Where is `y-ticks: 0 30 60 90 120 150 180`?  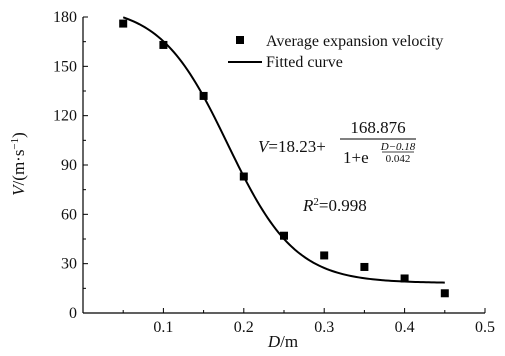 y-ticks: 0 30 60 90 120 150 180 is located at coordinates (70, 165).